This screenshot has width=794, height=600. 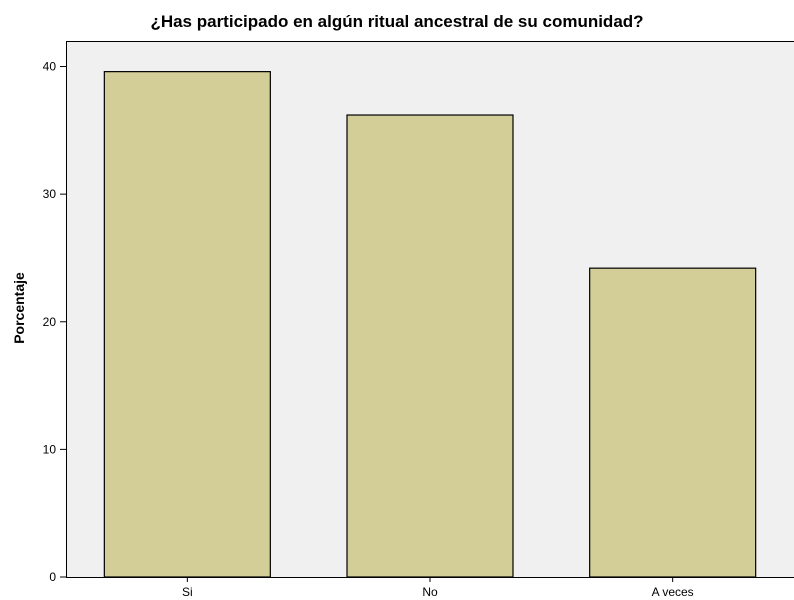 What do you see at coordinates (52, 577) in the screenshot?
I see `y-tick-label: 0` at bounding box center [52, 577].